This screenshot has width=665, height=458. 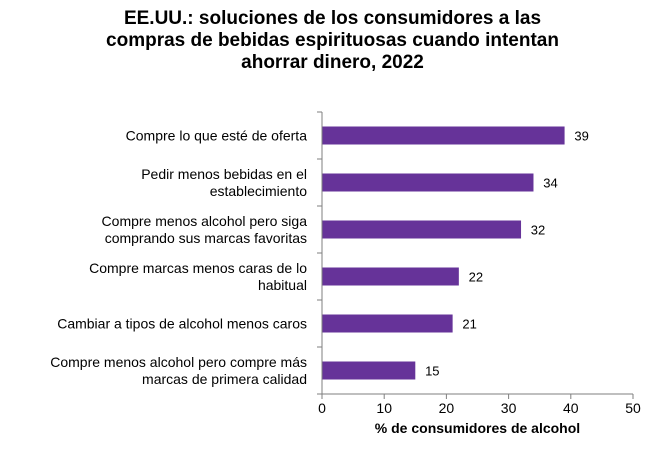 I want to click on category-label-3-line-2: comprando sus marcas favoritas, so click(x=206, y=238).